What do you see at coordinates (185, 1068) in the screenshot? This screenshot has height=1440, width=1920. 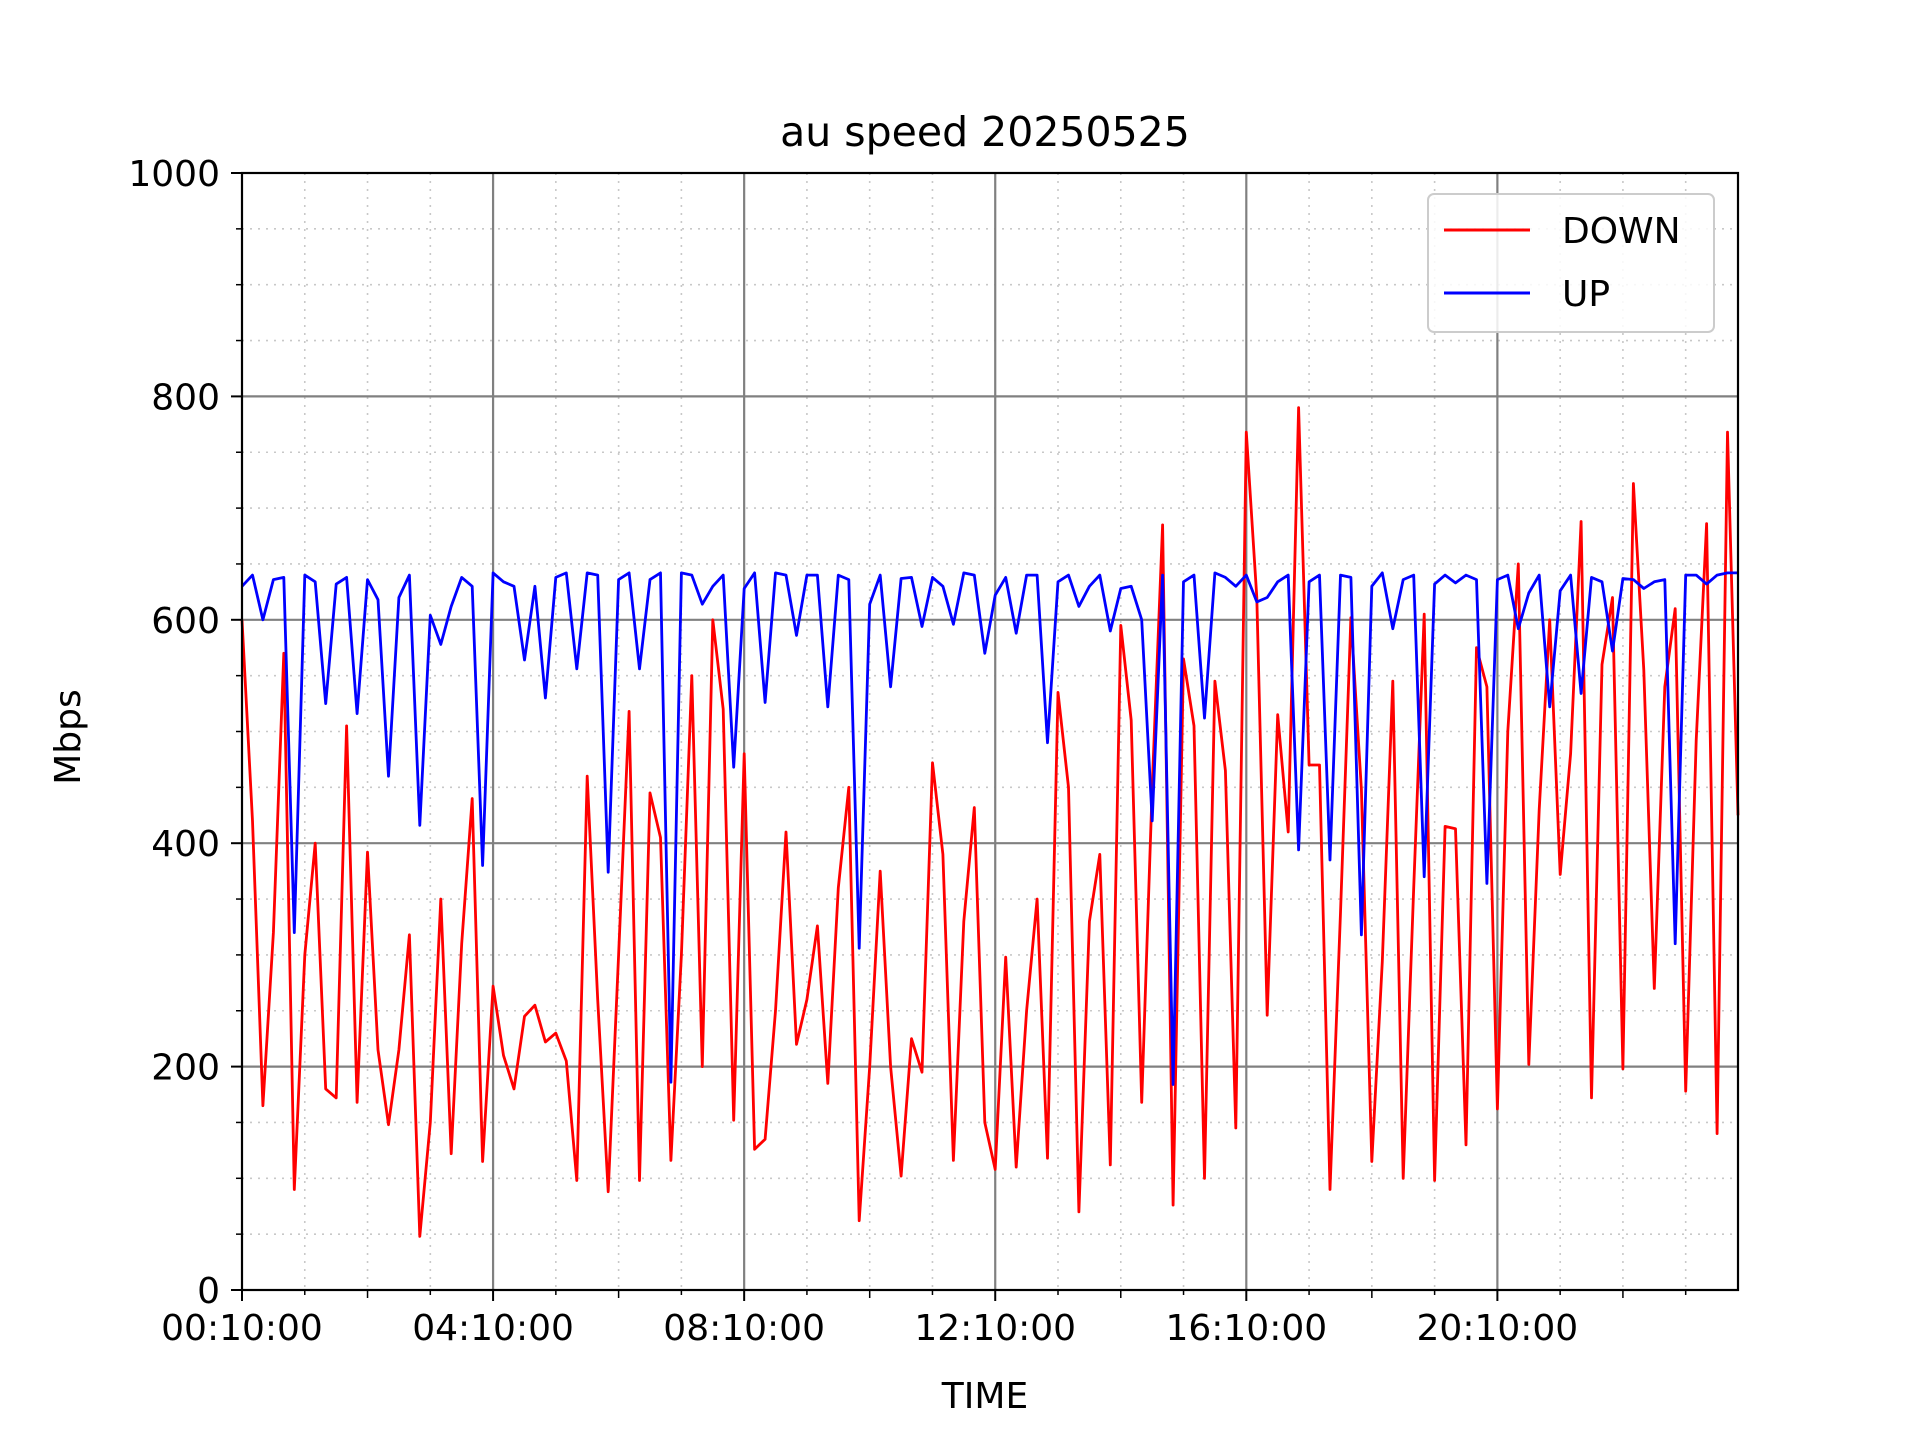 I see `y-tick-label: 200` at bounding box center [185, 1068].